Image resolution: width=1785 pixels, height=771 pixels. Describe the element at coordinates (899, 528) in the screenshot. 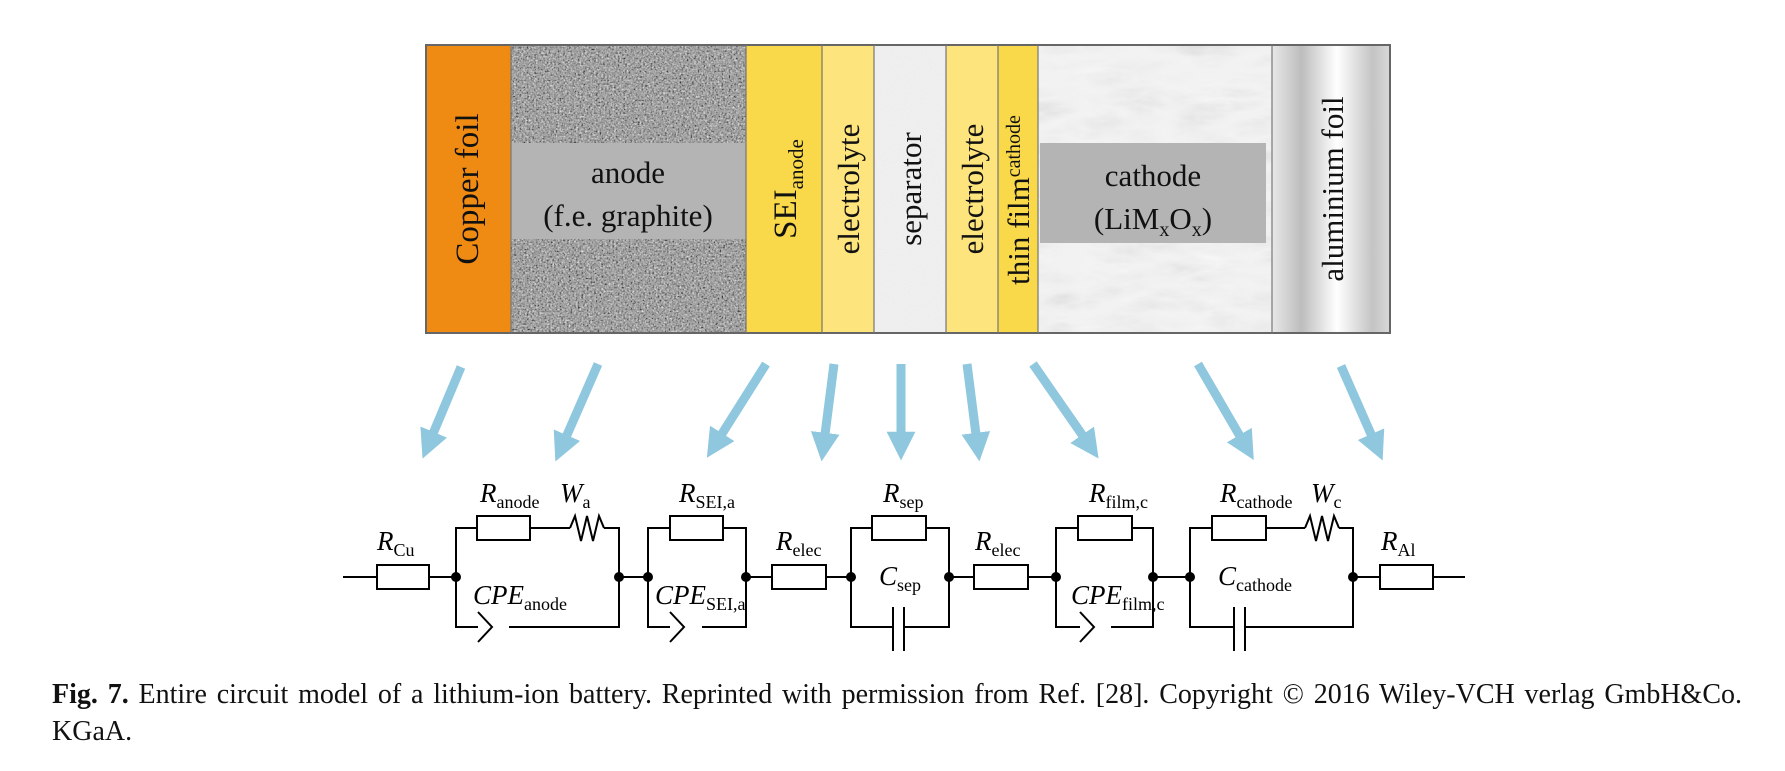

I see `resistor-r-sep` at that location.